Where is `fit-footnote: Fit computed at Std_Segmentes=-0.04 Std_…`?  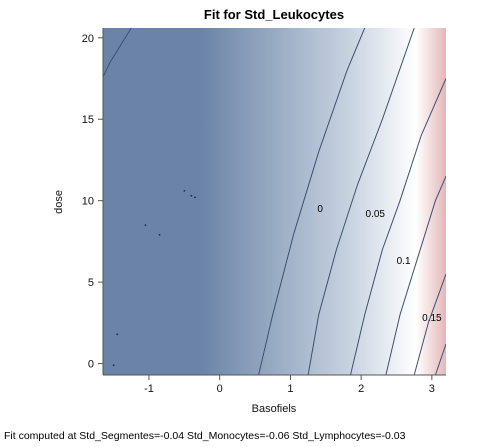
fit-footnote: Fit computed at Std_Segmentes=-0.04 Std_… is located at coordinates (205, 436).